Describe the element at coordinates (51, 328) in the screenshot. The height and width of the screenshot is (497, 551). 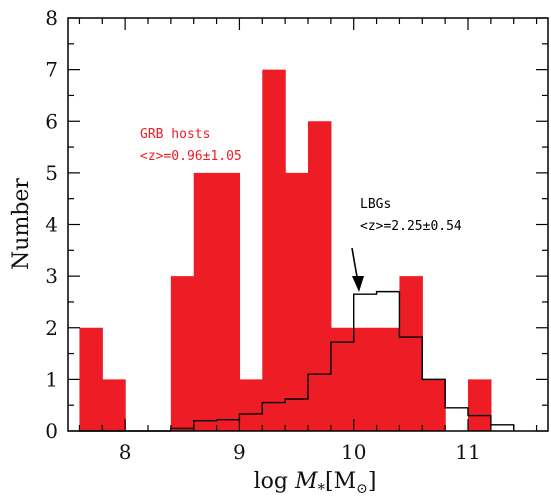
I see `y-tick-label: 2` at that location.